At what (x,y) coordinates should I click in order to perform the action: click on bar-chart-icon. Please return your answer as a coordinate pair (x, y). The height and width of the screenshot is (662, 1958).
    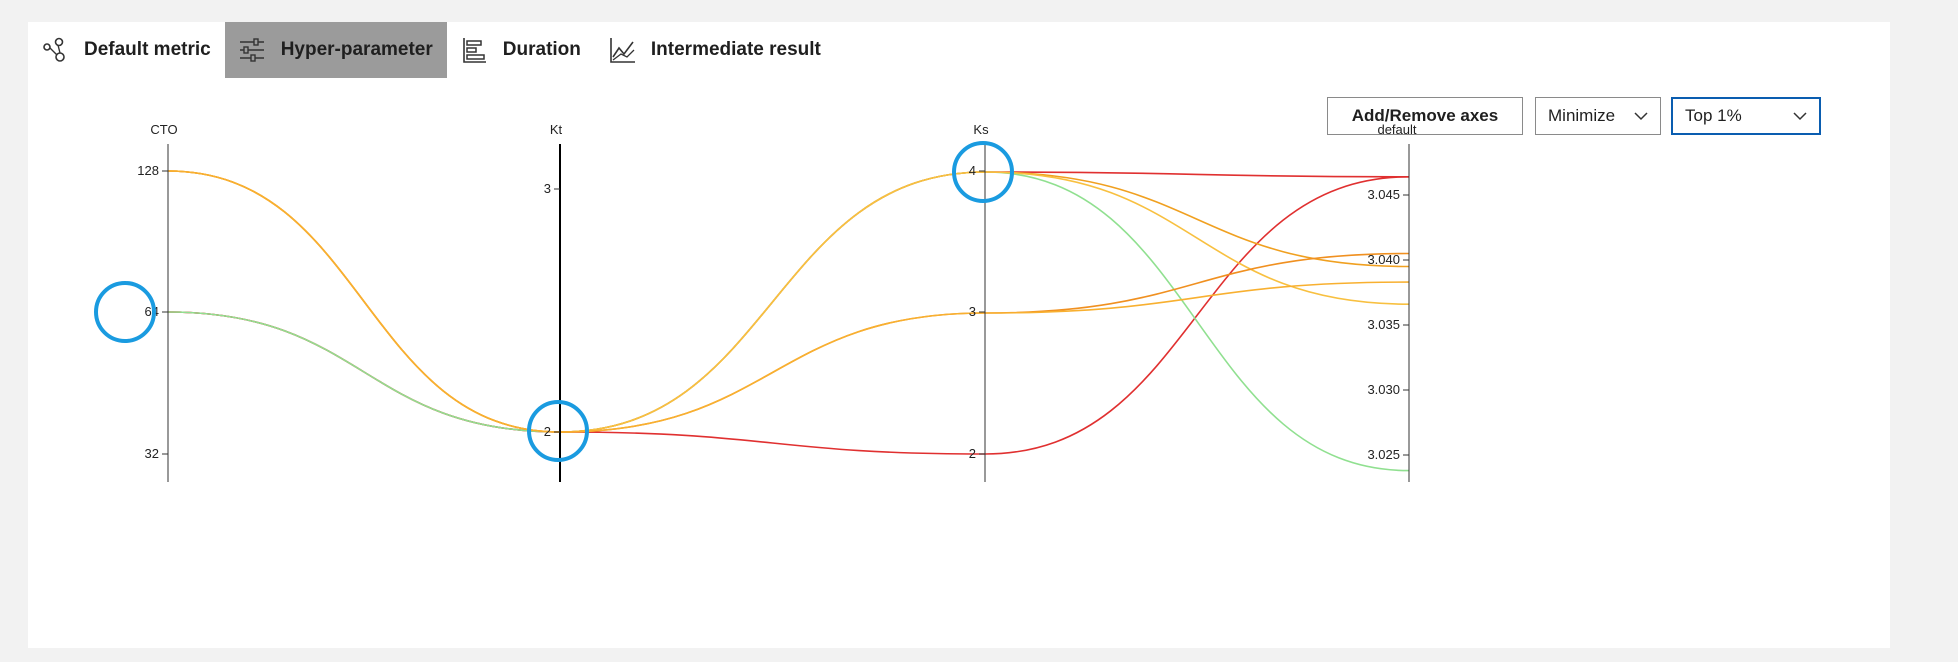
    Looking at the image, I should click on (474, 50).